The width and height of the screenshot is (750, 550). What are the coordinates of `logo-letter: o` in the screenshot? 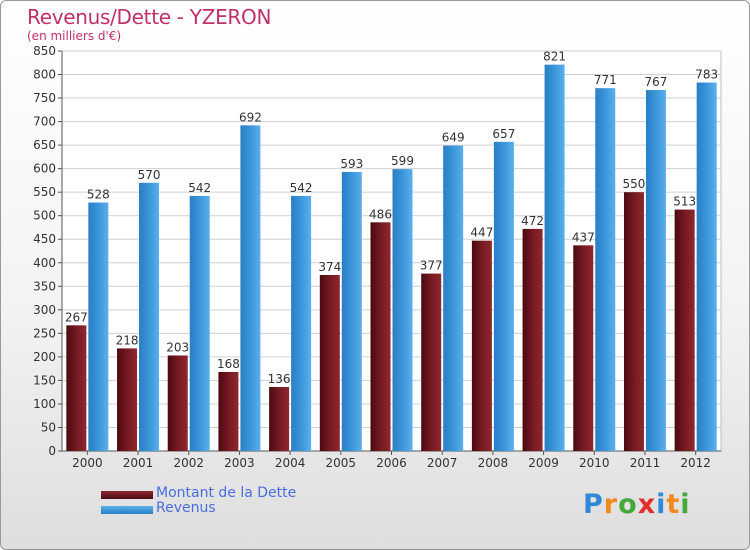 It's located at (628, 504).